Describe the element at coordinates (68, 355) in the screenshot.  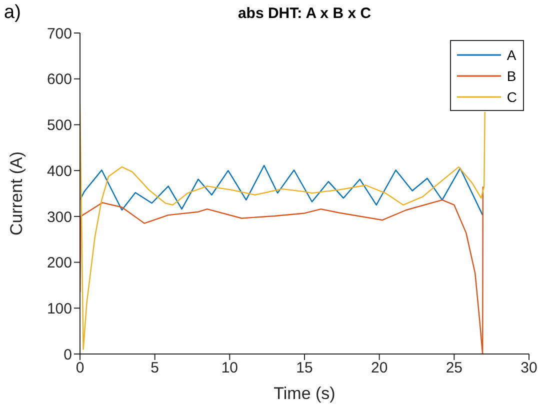
I see `y-tick-label: 0` at that location.